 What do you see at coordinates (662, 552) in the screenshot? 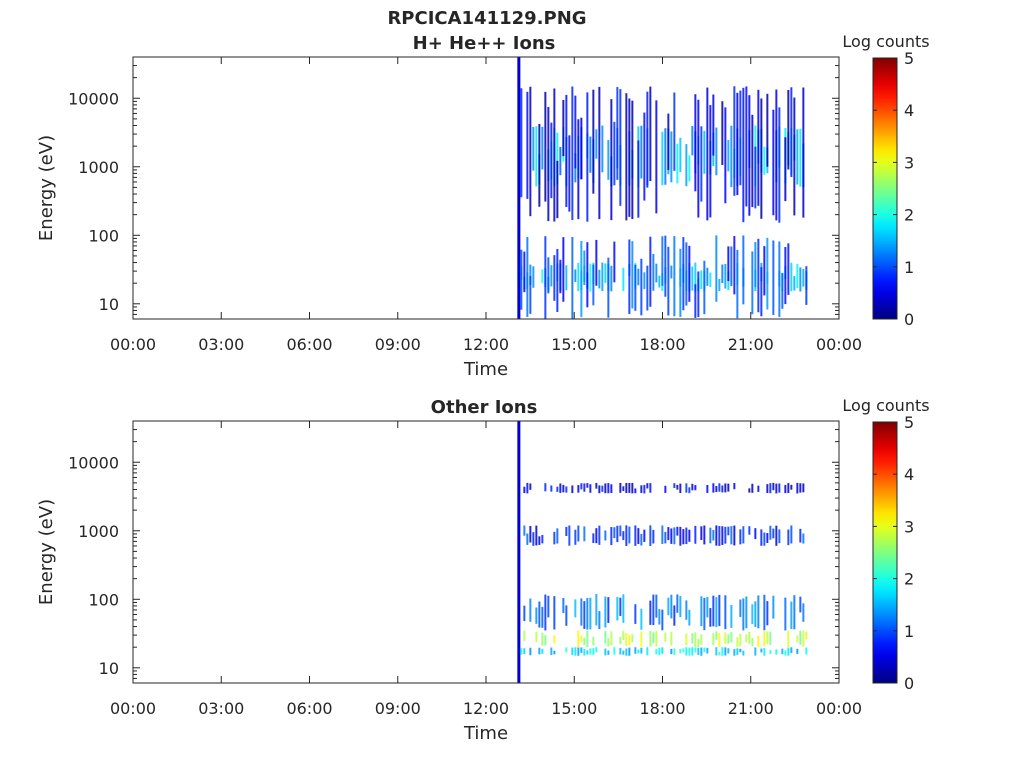
I see `spectrogram-data` at bounding box center [662, 552].